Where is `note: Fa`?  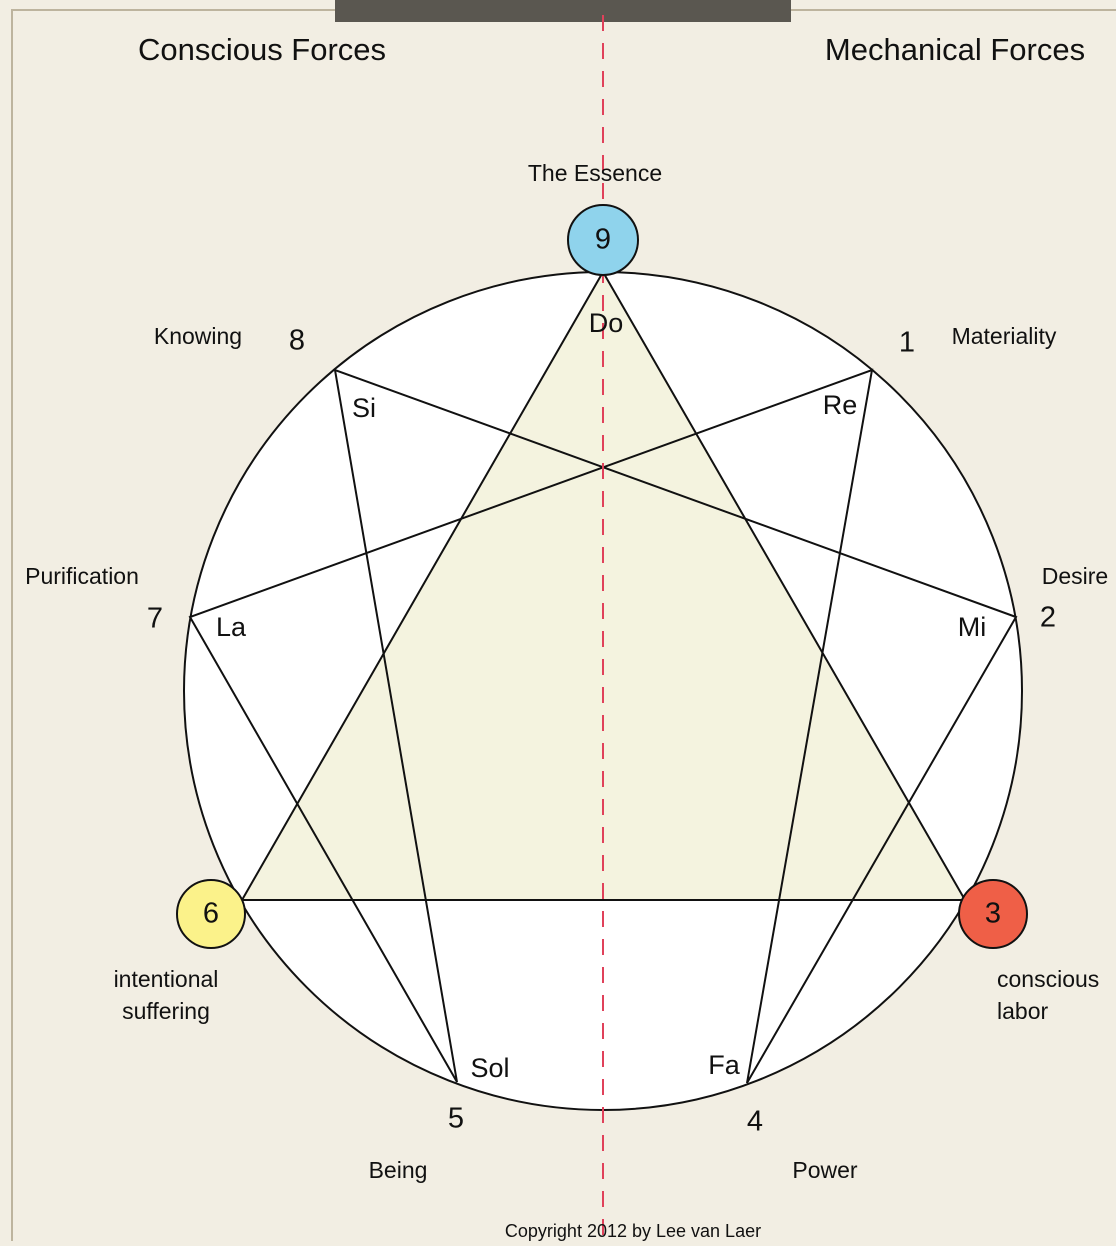 note: Fa is located at coordinates (724, 1065).